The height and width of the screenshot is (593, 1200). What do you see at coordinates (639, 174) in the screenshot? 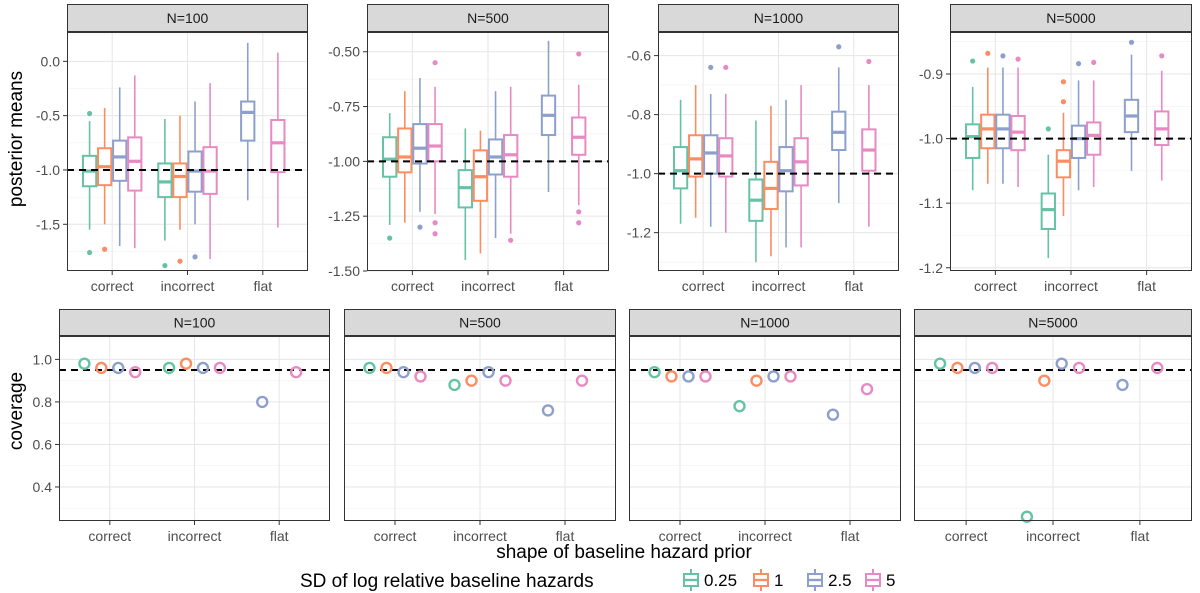
I see `top-panel-y-tick-label: -1.0` at bounding box center [639, 174].